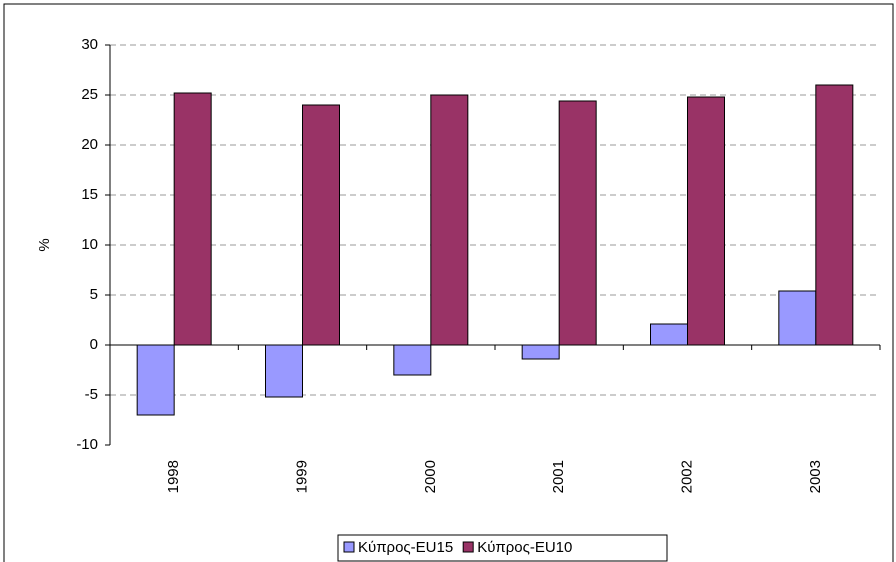 The height and width of the screenshot is (562, 896). I want to click on y-tick-label: 10, so click(89, 244).